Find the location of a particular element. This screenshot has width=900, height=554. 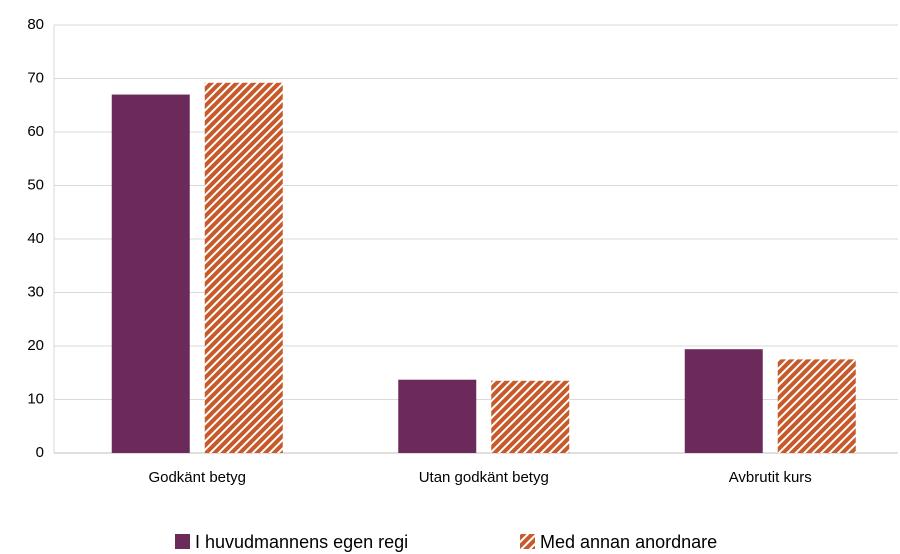

y-tick-label: 40 is located at coordinates (35, 238).